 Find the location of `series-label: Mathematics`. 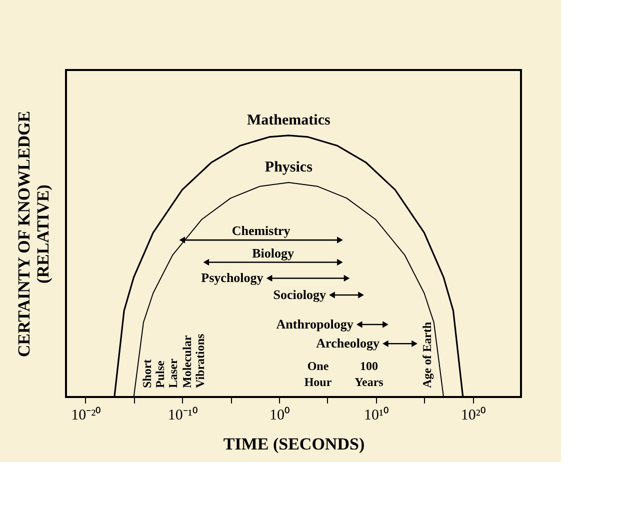

series-label: Mathematics is located at coordinates (288, 120).